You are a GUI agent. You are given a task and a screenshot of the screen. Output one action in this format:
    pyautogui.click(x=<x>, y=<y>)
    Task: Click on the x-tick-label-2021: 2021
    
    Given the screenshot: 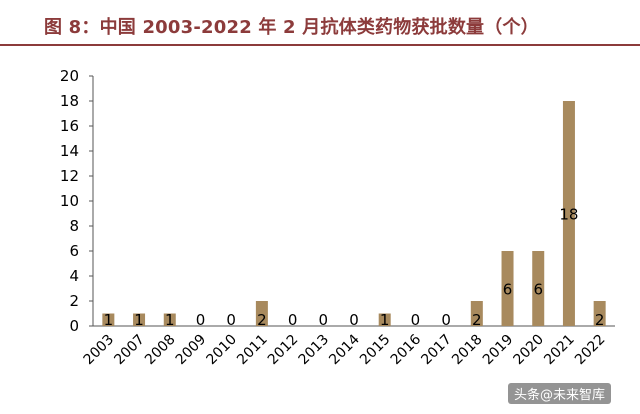 What is the action you would take?
    pyautogui.click(x=559, y=350)
    